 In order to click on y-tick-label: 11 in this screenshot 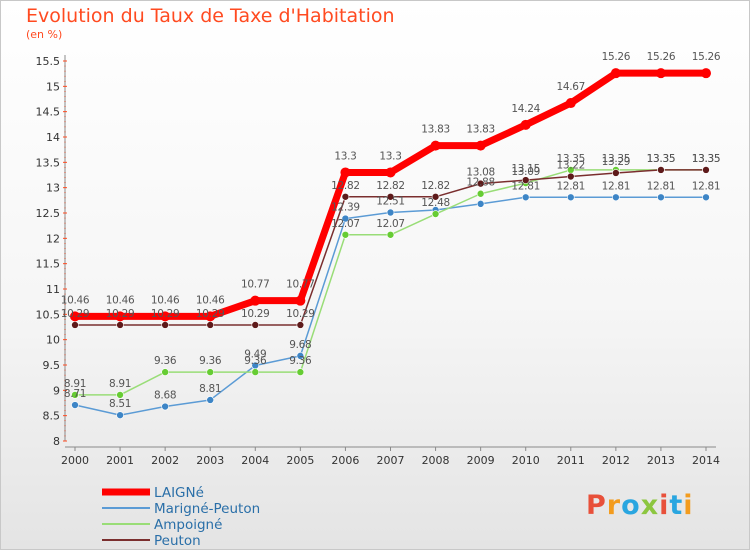, I will do `click(53, 289)`.